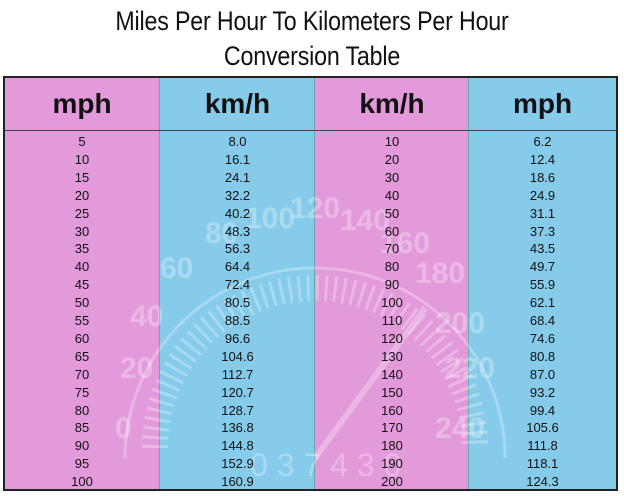 The width and height of the screenshot is (624, 496). Describe the element at coordinates (542, 141) in the screenshot. I see `table-cell: 6.2` at that location.